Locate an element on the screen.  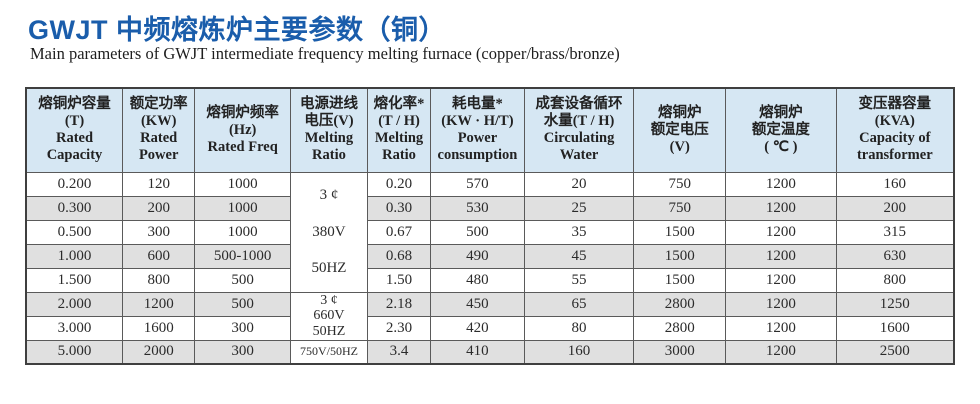
table-row: 0.500 300 1000 0.67 500 35 1500 1200 315 is located at coordinates (490, 232).